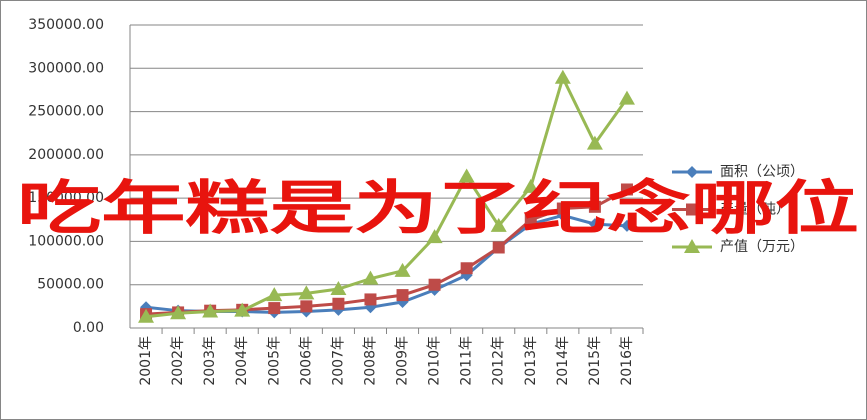  Describe the element at coordinates (146, 361) in the screenshot. I see `x-tick-label: 2001年` at that location.